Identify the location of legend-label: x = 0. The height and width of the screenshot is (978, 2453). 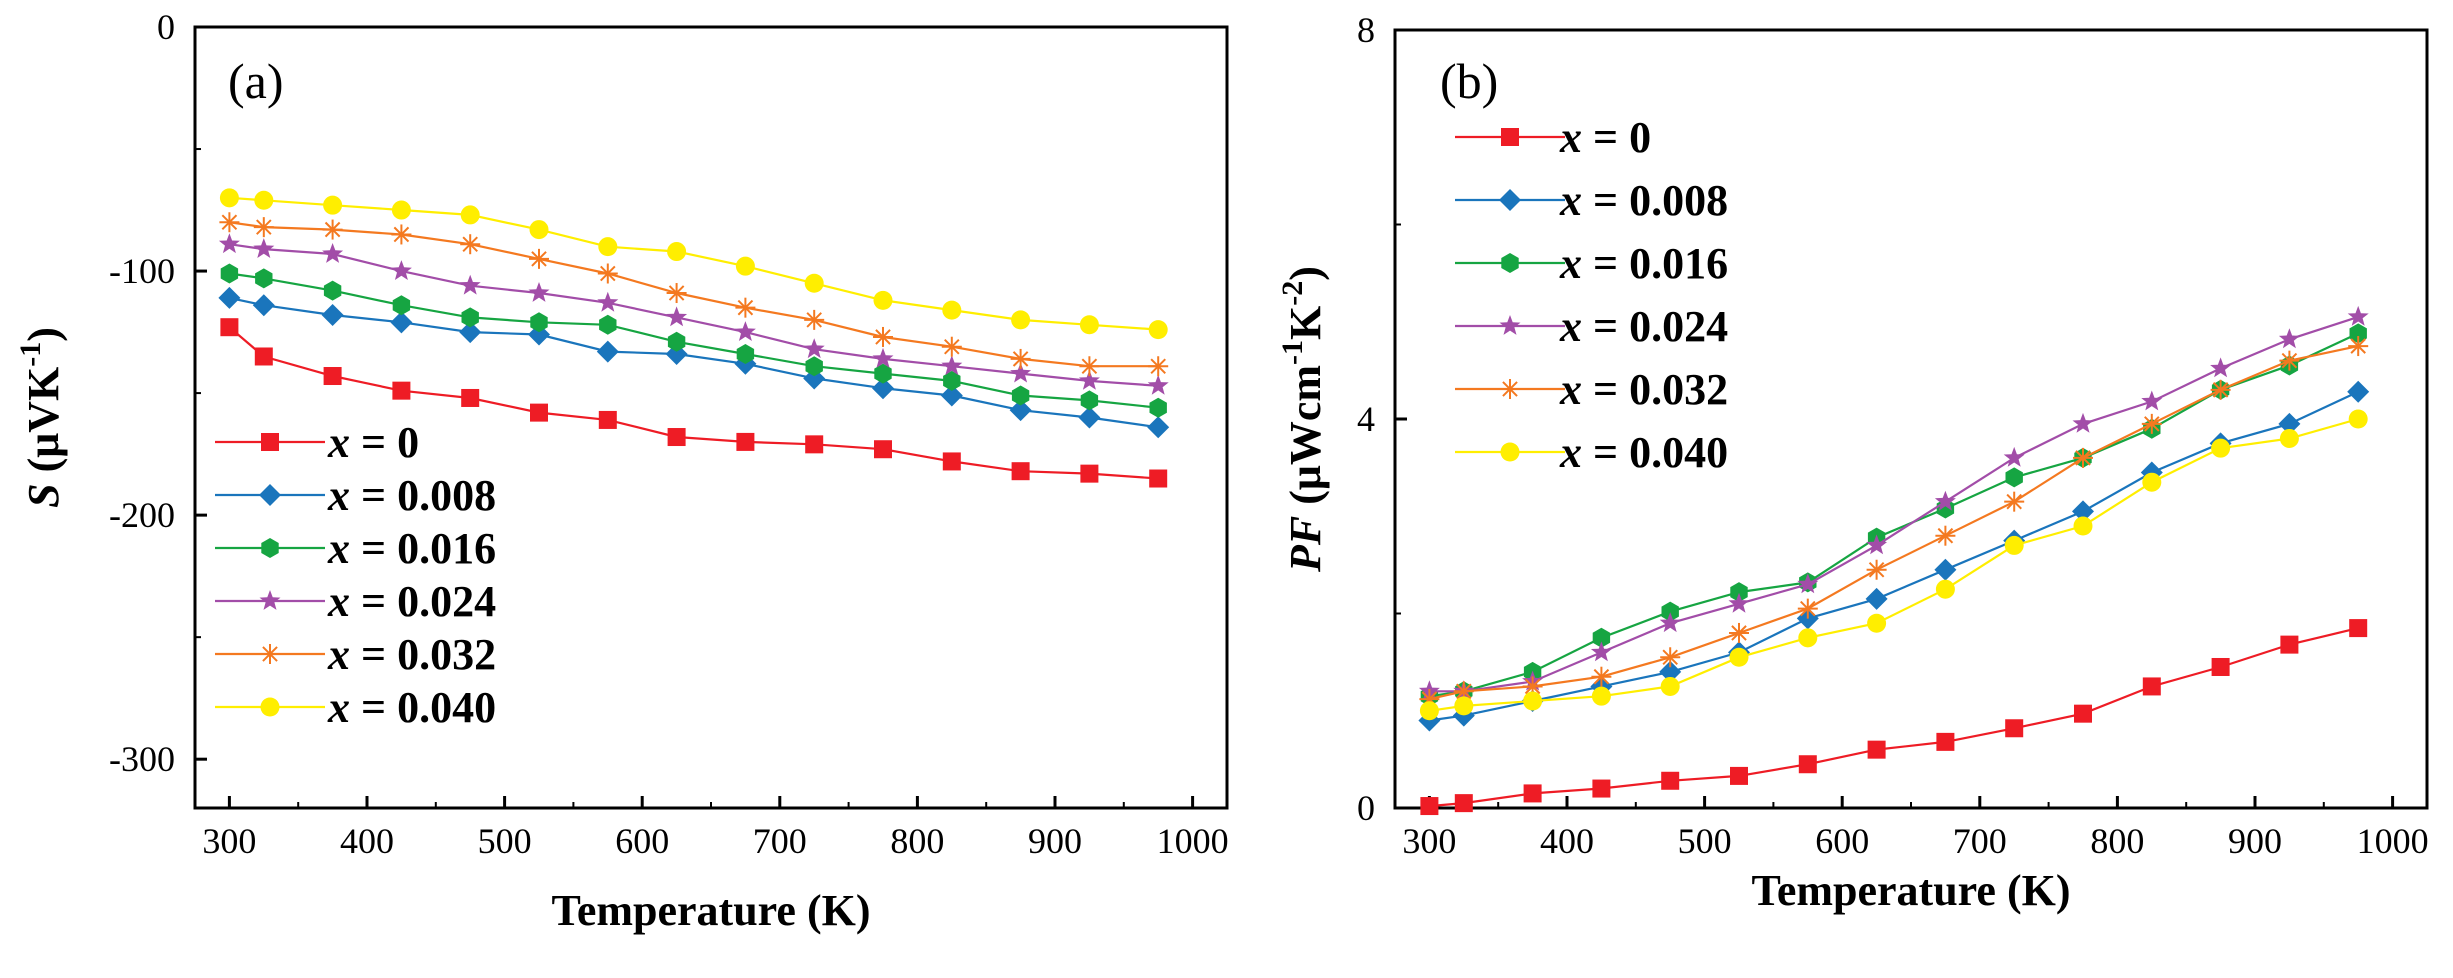
(1605, 137).